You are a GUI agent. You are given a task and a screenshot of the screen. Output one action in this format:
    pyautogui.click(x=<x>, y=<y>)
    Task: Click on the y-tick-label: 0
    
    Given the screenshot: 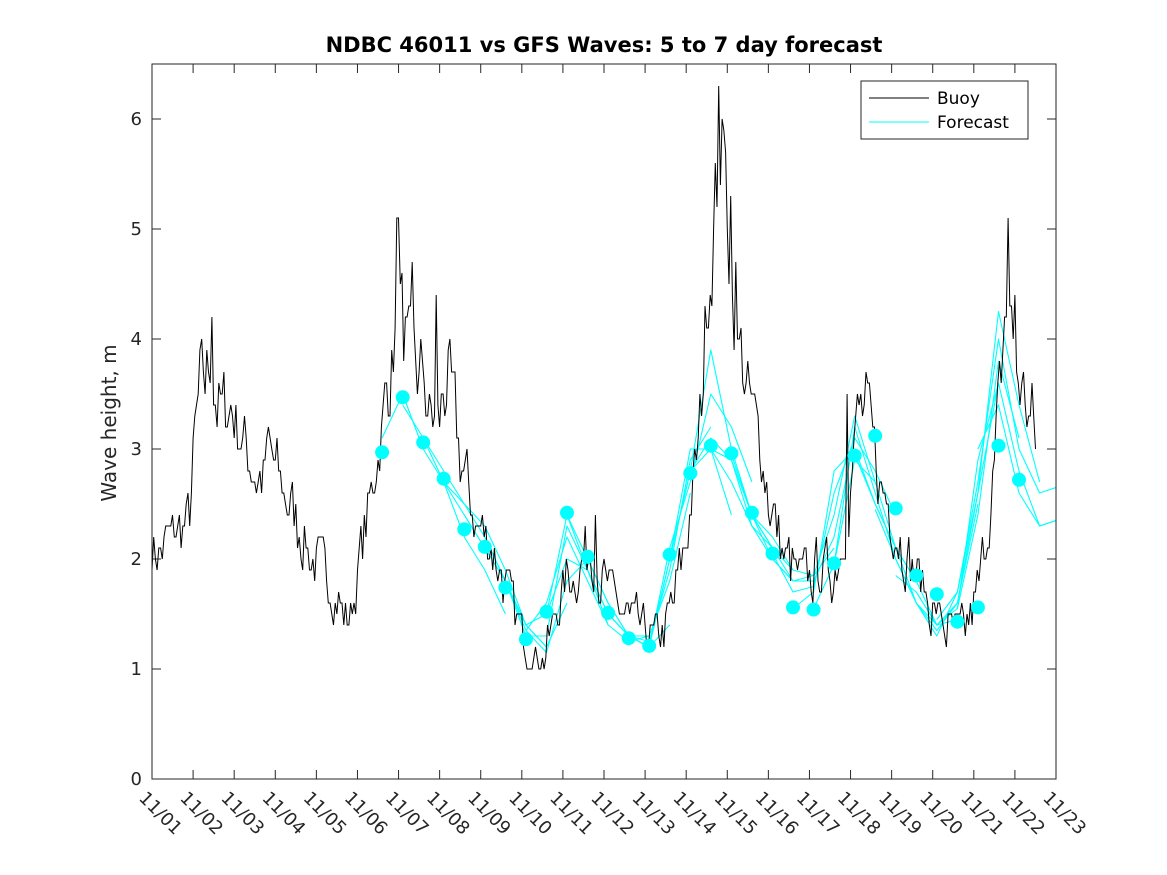 What is the action you would take?
    pyautogui.click(x=136, y=779)
    